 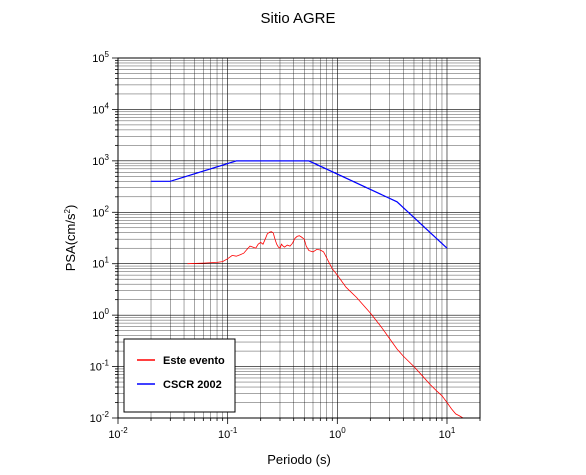 What do you see at coordinates (100, 237) in the screenshot?
I see `y-tick-labels: 10⁻² 10⁻¹ 10⁰ 10¹ 10² 10³ 10⁴ 10⁵` at bounding box center [100, 237].